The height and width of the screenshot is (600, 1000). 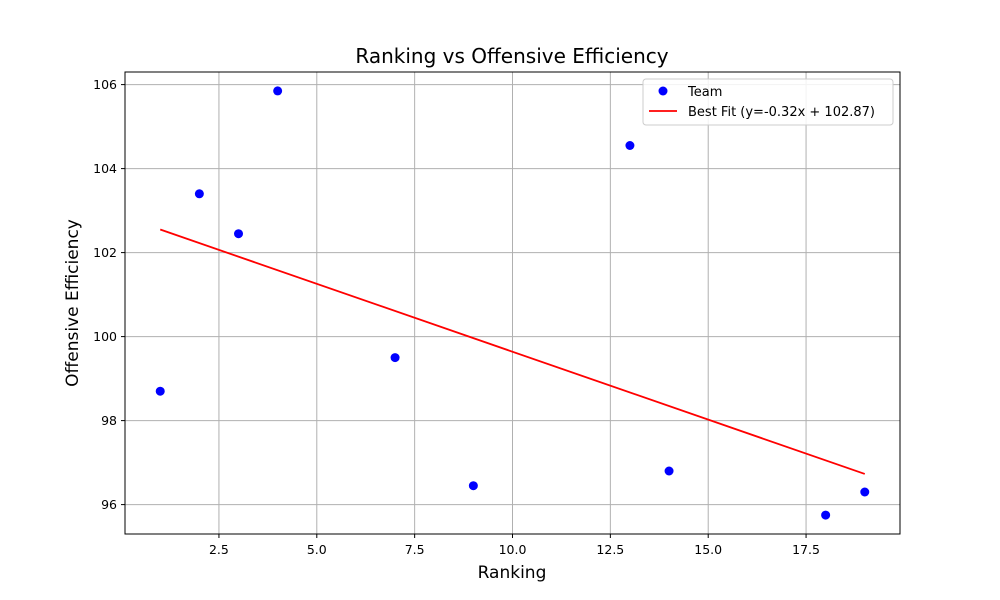 I want to click on y-tick-label: 104, so click(x=105, y=168).